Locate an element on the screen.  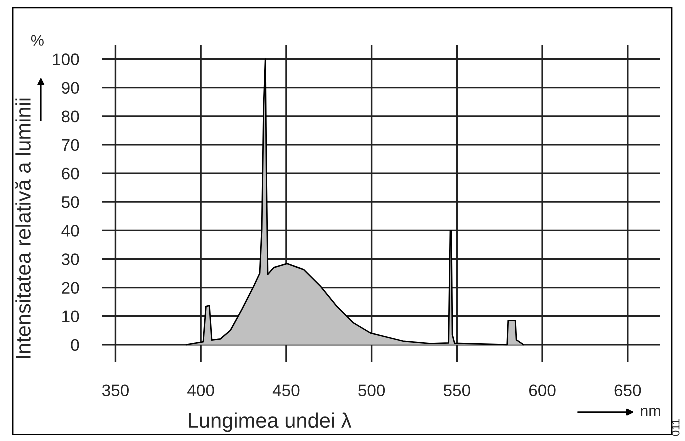
x-axis-title: Lungimea undei λ is located at coordinates (270, 422).